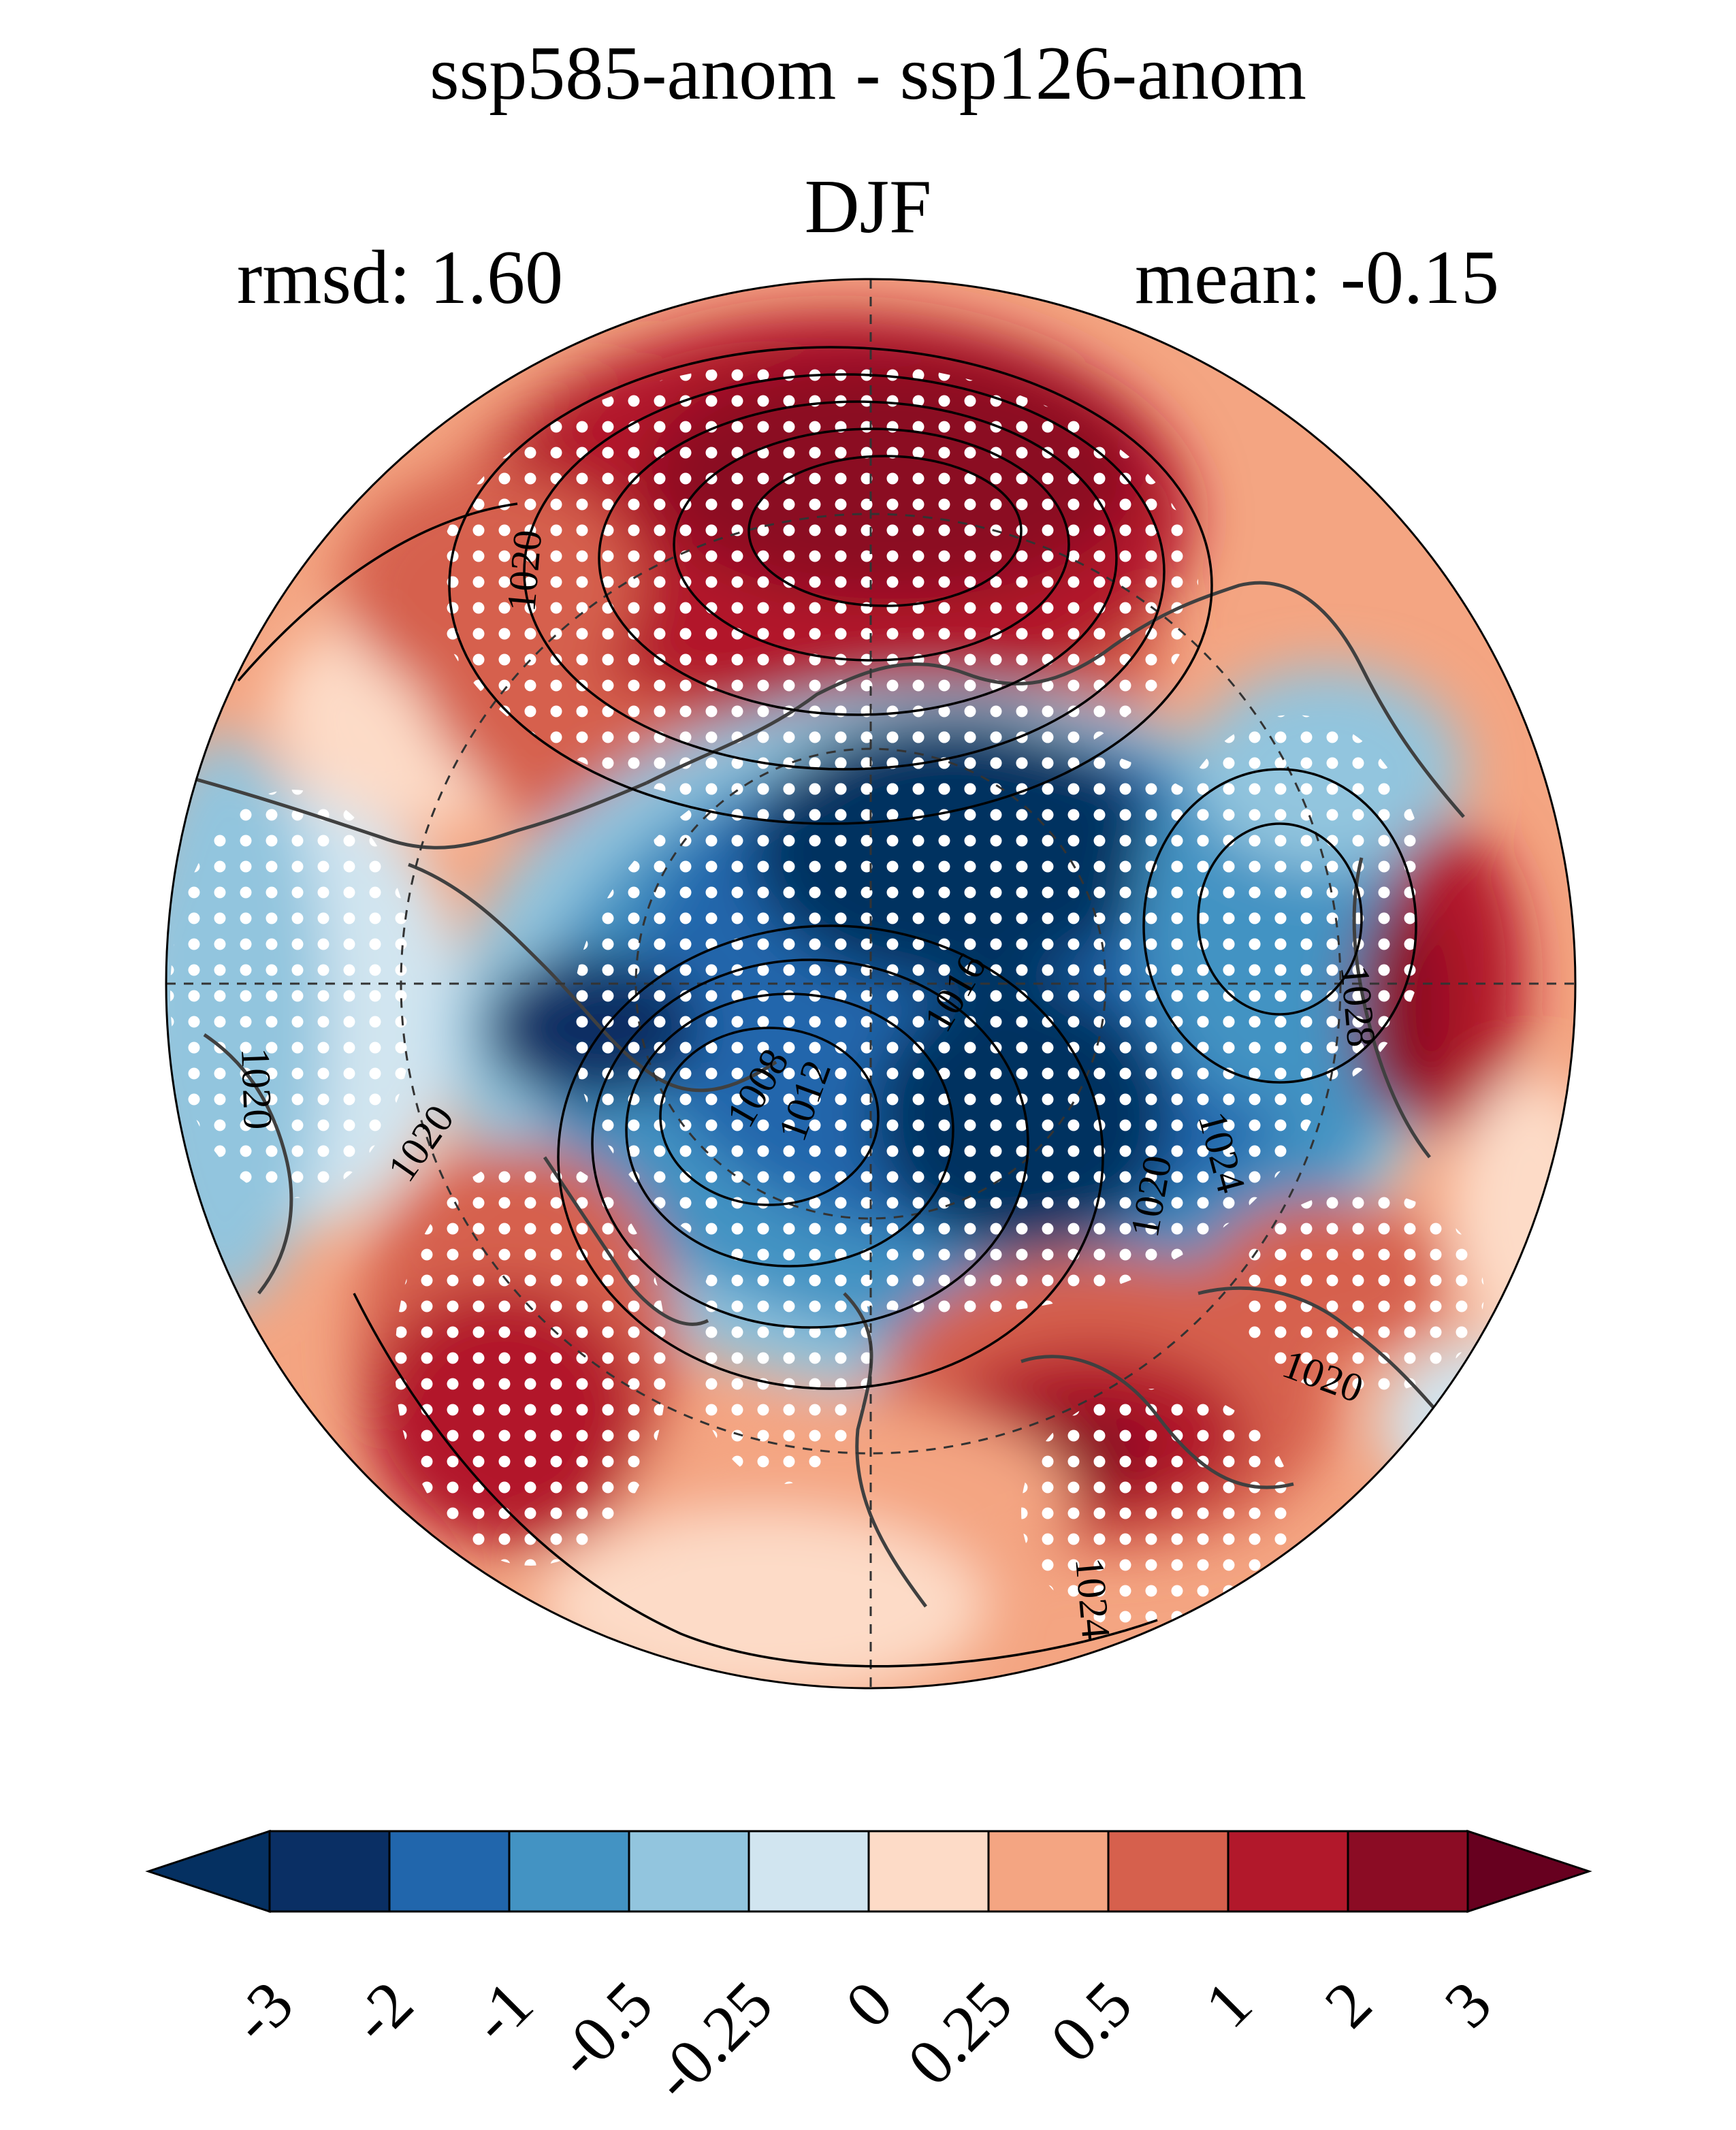 Image resolution: width=1736 pixels, height=2130 pixels. I want to click on colorbar-tick-label: -1, so click(502, 2011).